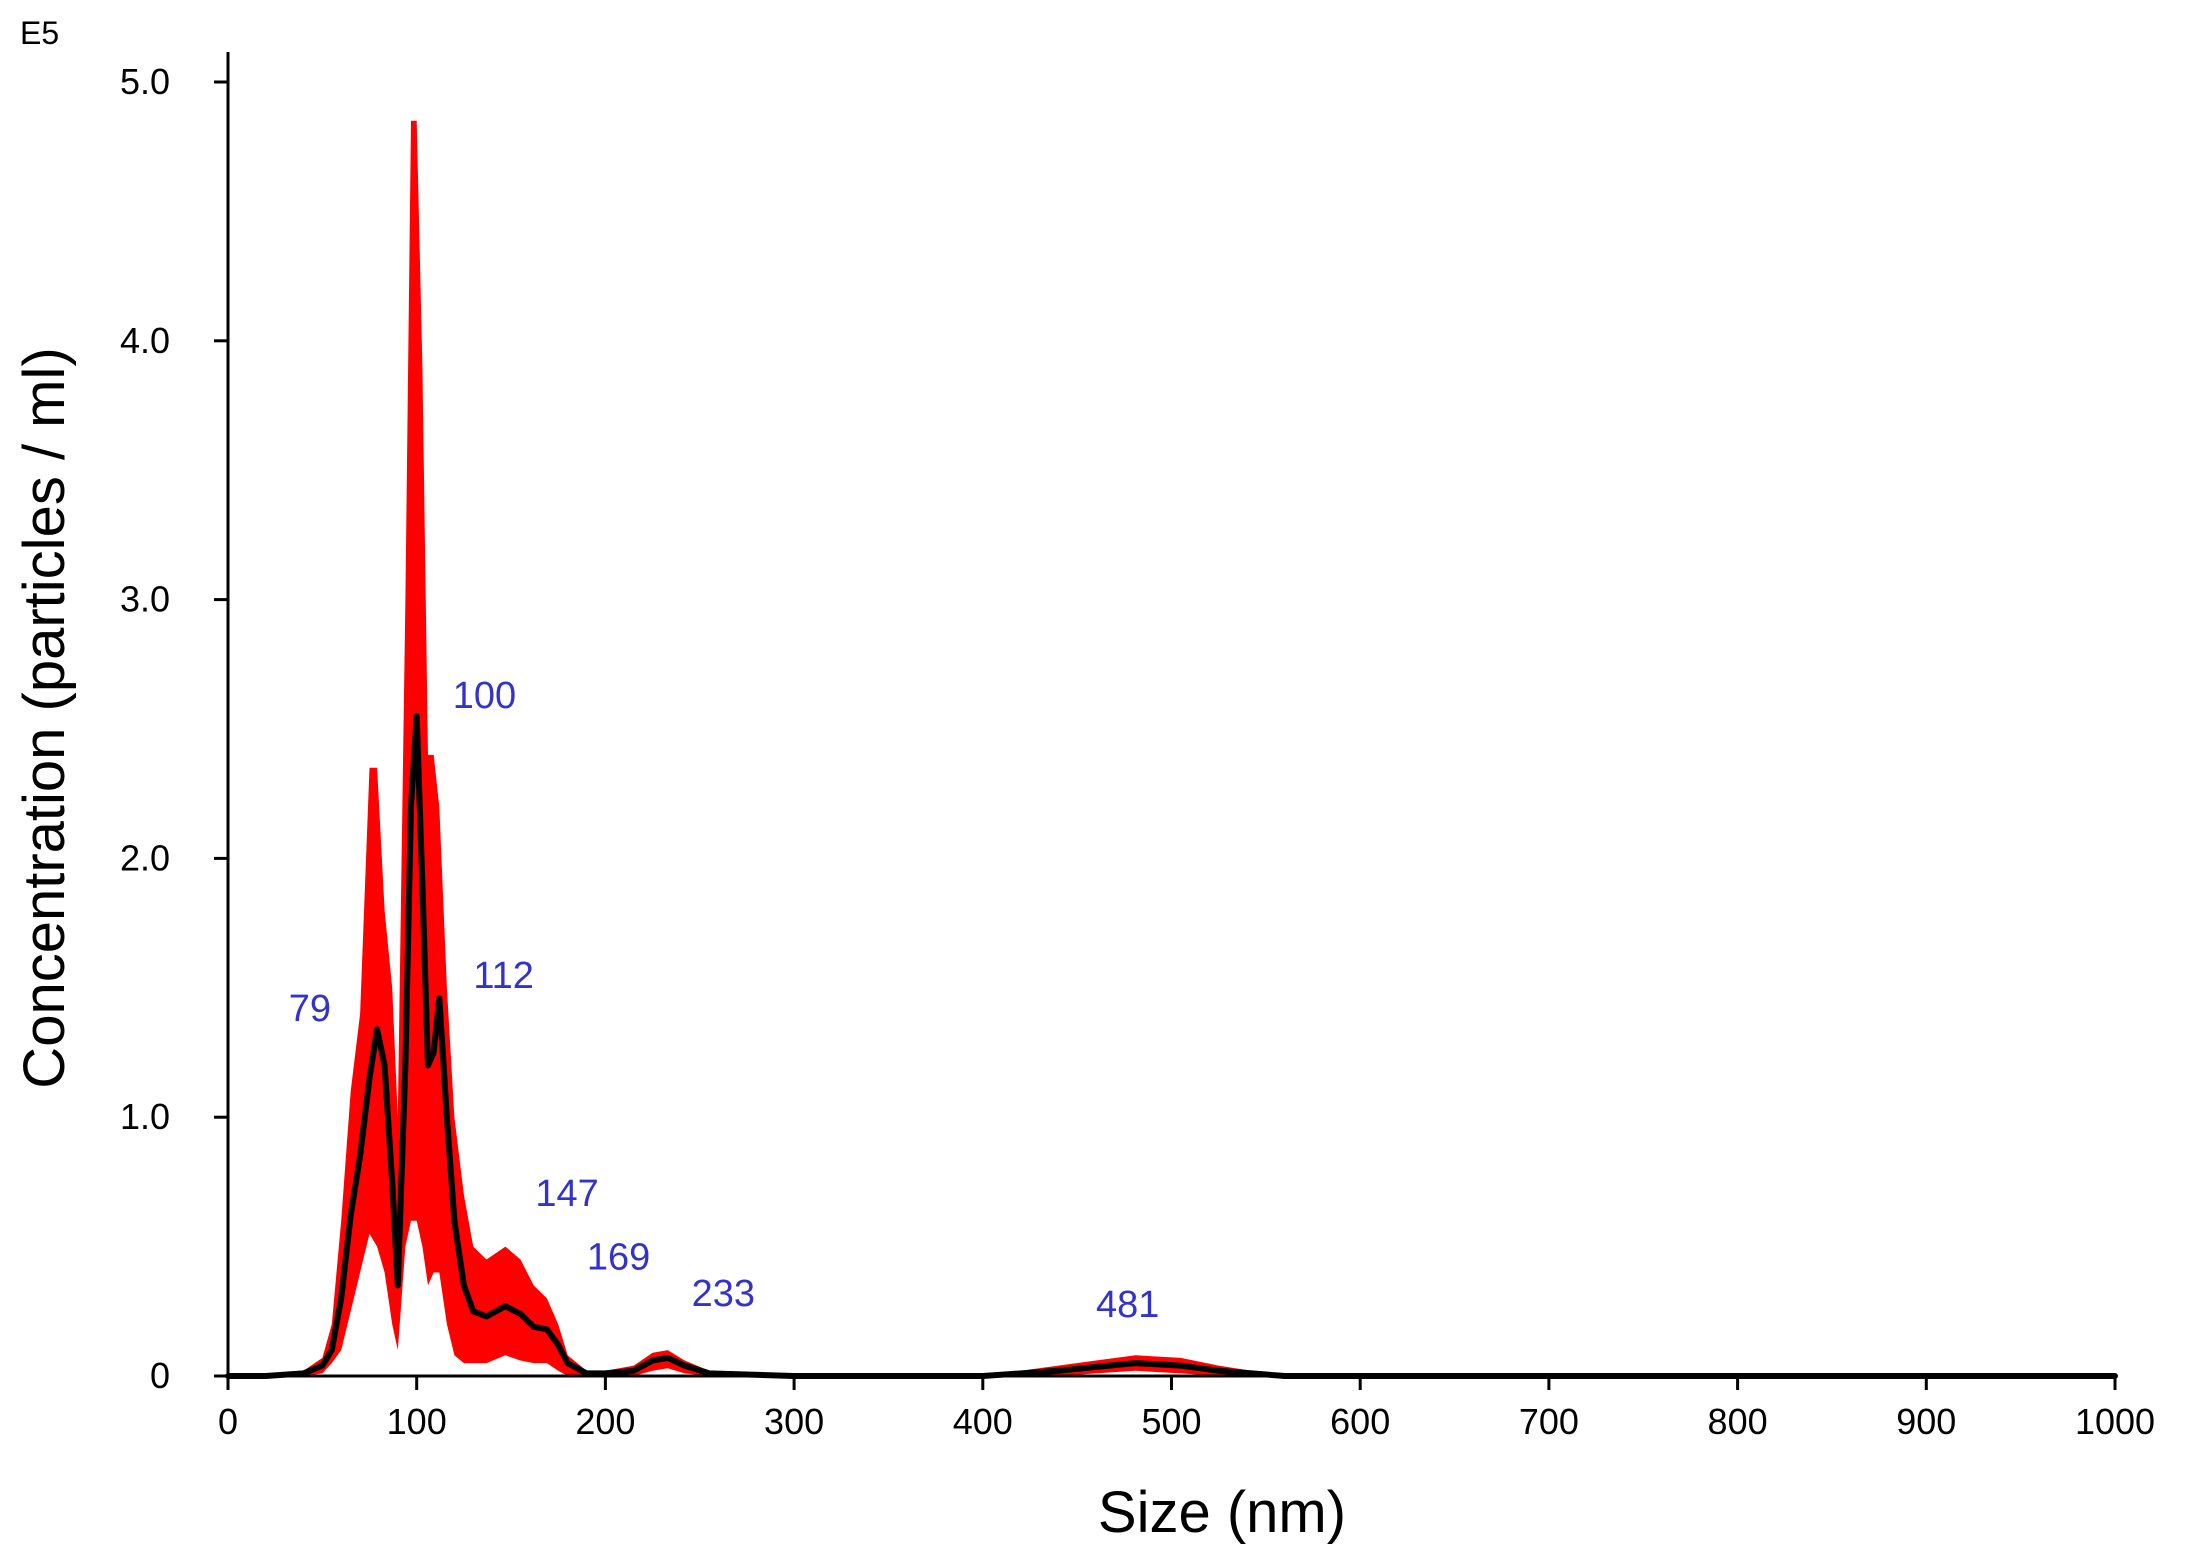  What do you see at coordinates (44, 717) in the screenshot?
I see `y-axis-title: Concentration (particles / ml)` at bounding box center [44, 717].